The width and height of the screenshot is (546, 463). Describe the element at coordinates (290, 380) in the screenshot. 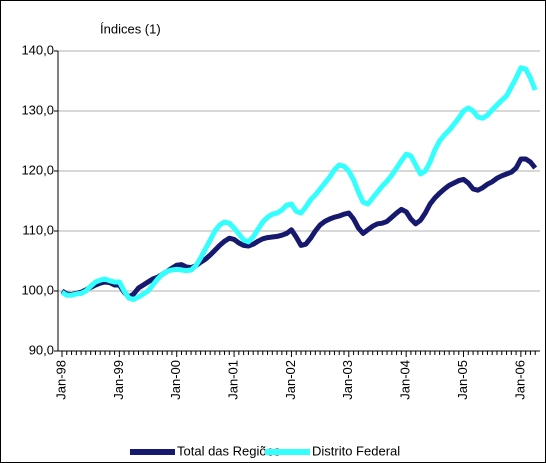

I see `x-tick-label: Jan-02` at that location.